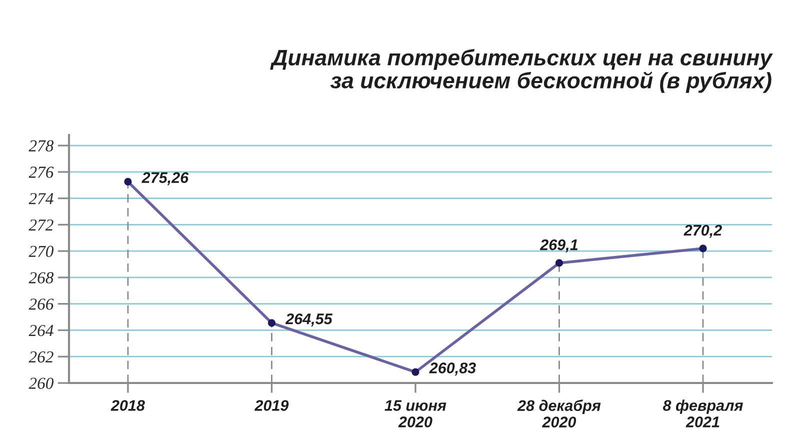 The width and height of the screenshot is (800, 445). Describe the element at coordinates (41, 224) in the screenshot. I see `y-tick-label: 272` at that location.